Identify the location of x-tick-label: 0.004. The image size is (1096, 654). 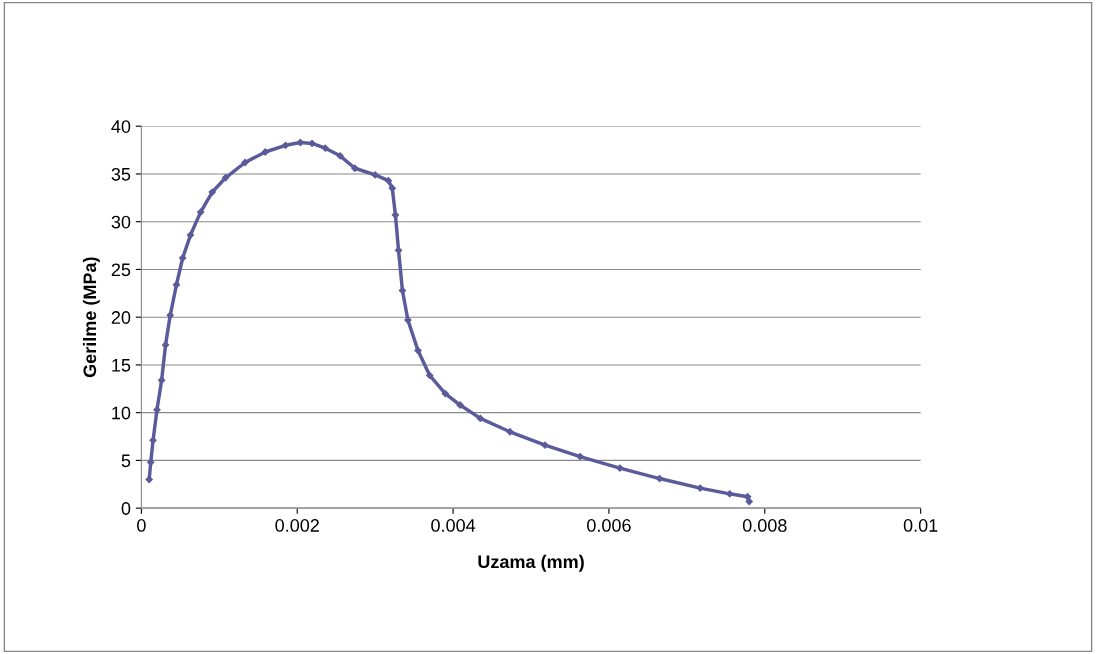
(453, 525).